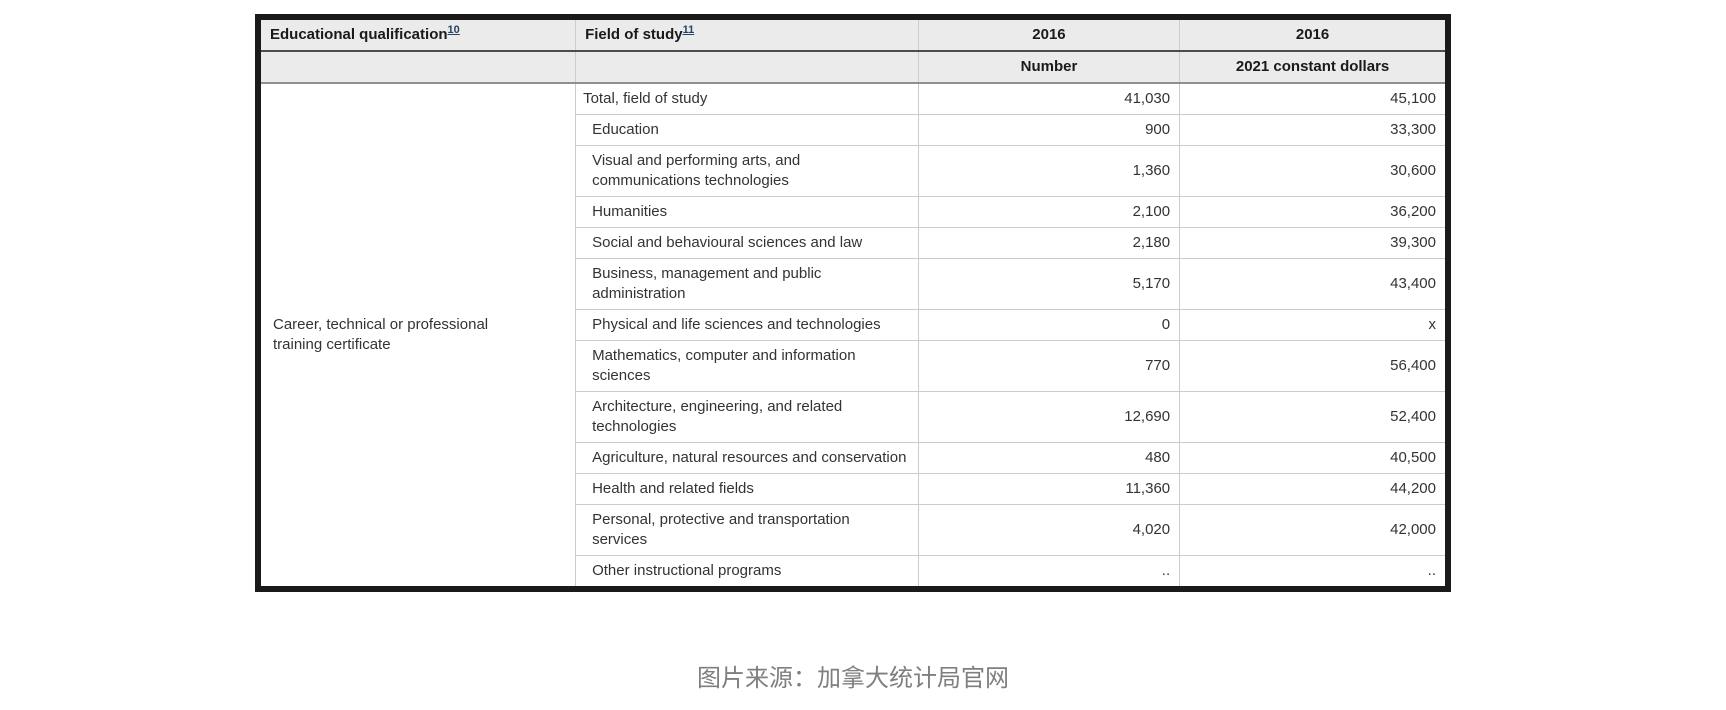 This screenshot has width=1726, height=710. I want to click on constant-dollars-value-cell: .., so click(1314, 572).